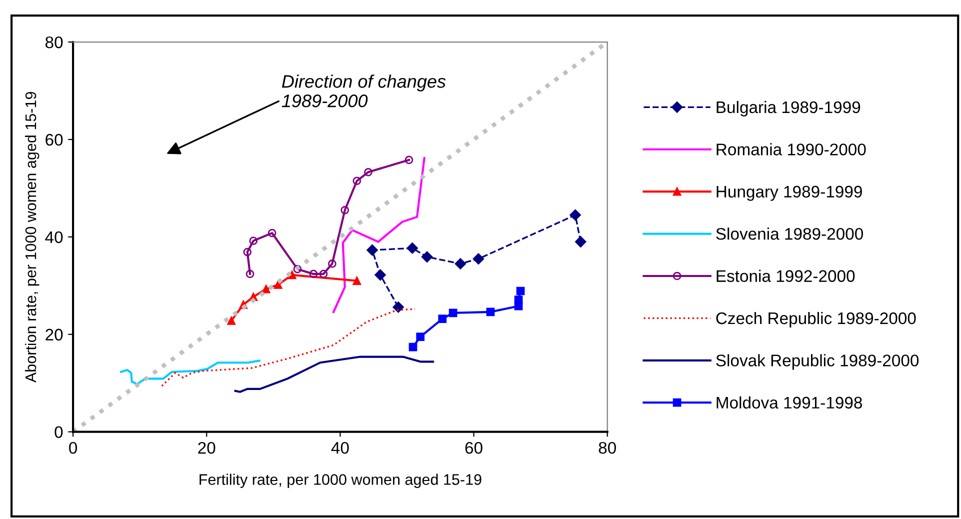  I want to click on x-tick-label: 40, so click(340, 448).